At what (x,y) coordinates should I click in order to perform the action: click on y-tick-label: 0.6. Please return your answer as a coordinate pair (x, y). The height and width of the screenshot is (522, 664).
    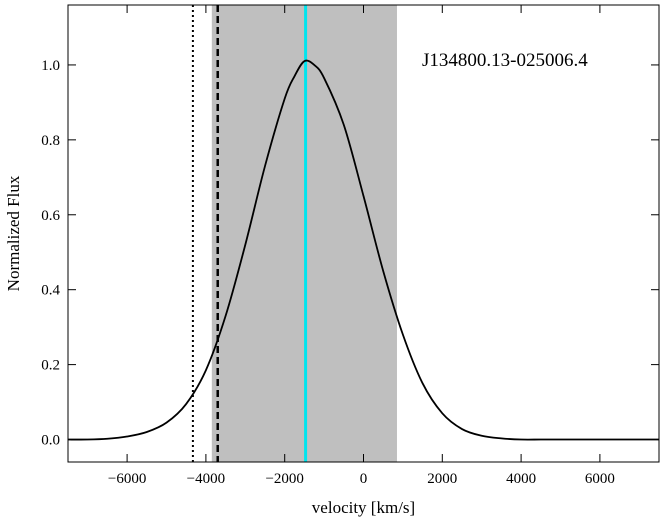
    Looking at the image, I should click on (50, 216).